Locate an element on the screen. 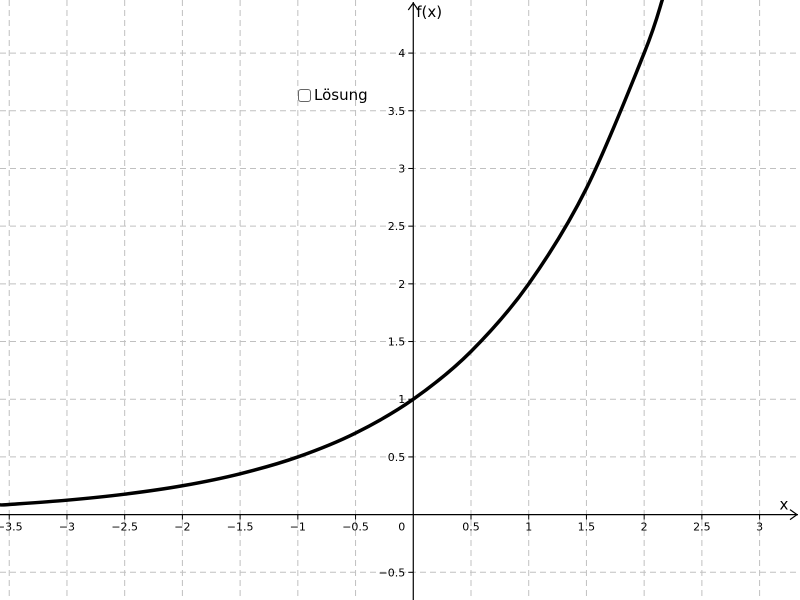 This screenshot has width=800, height=600. x-tick-label: −0.5 is located at coordinates (355, 527).